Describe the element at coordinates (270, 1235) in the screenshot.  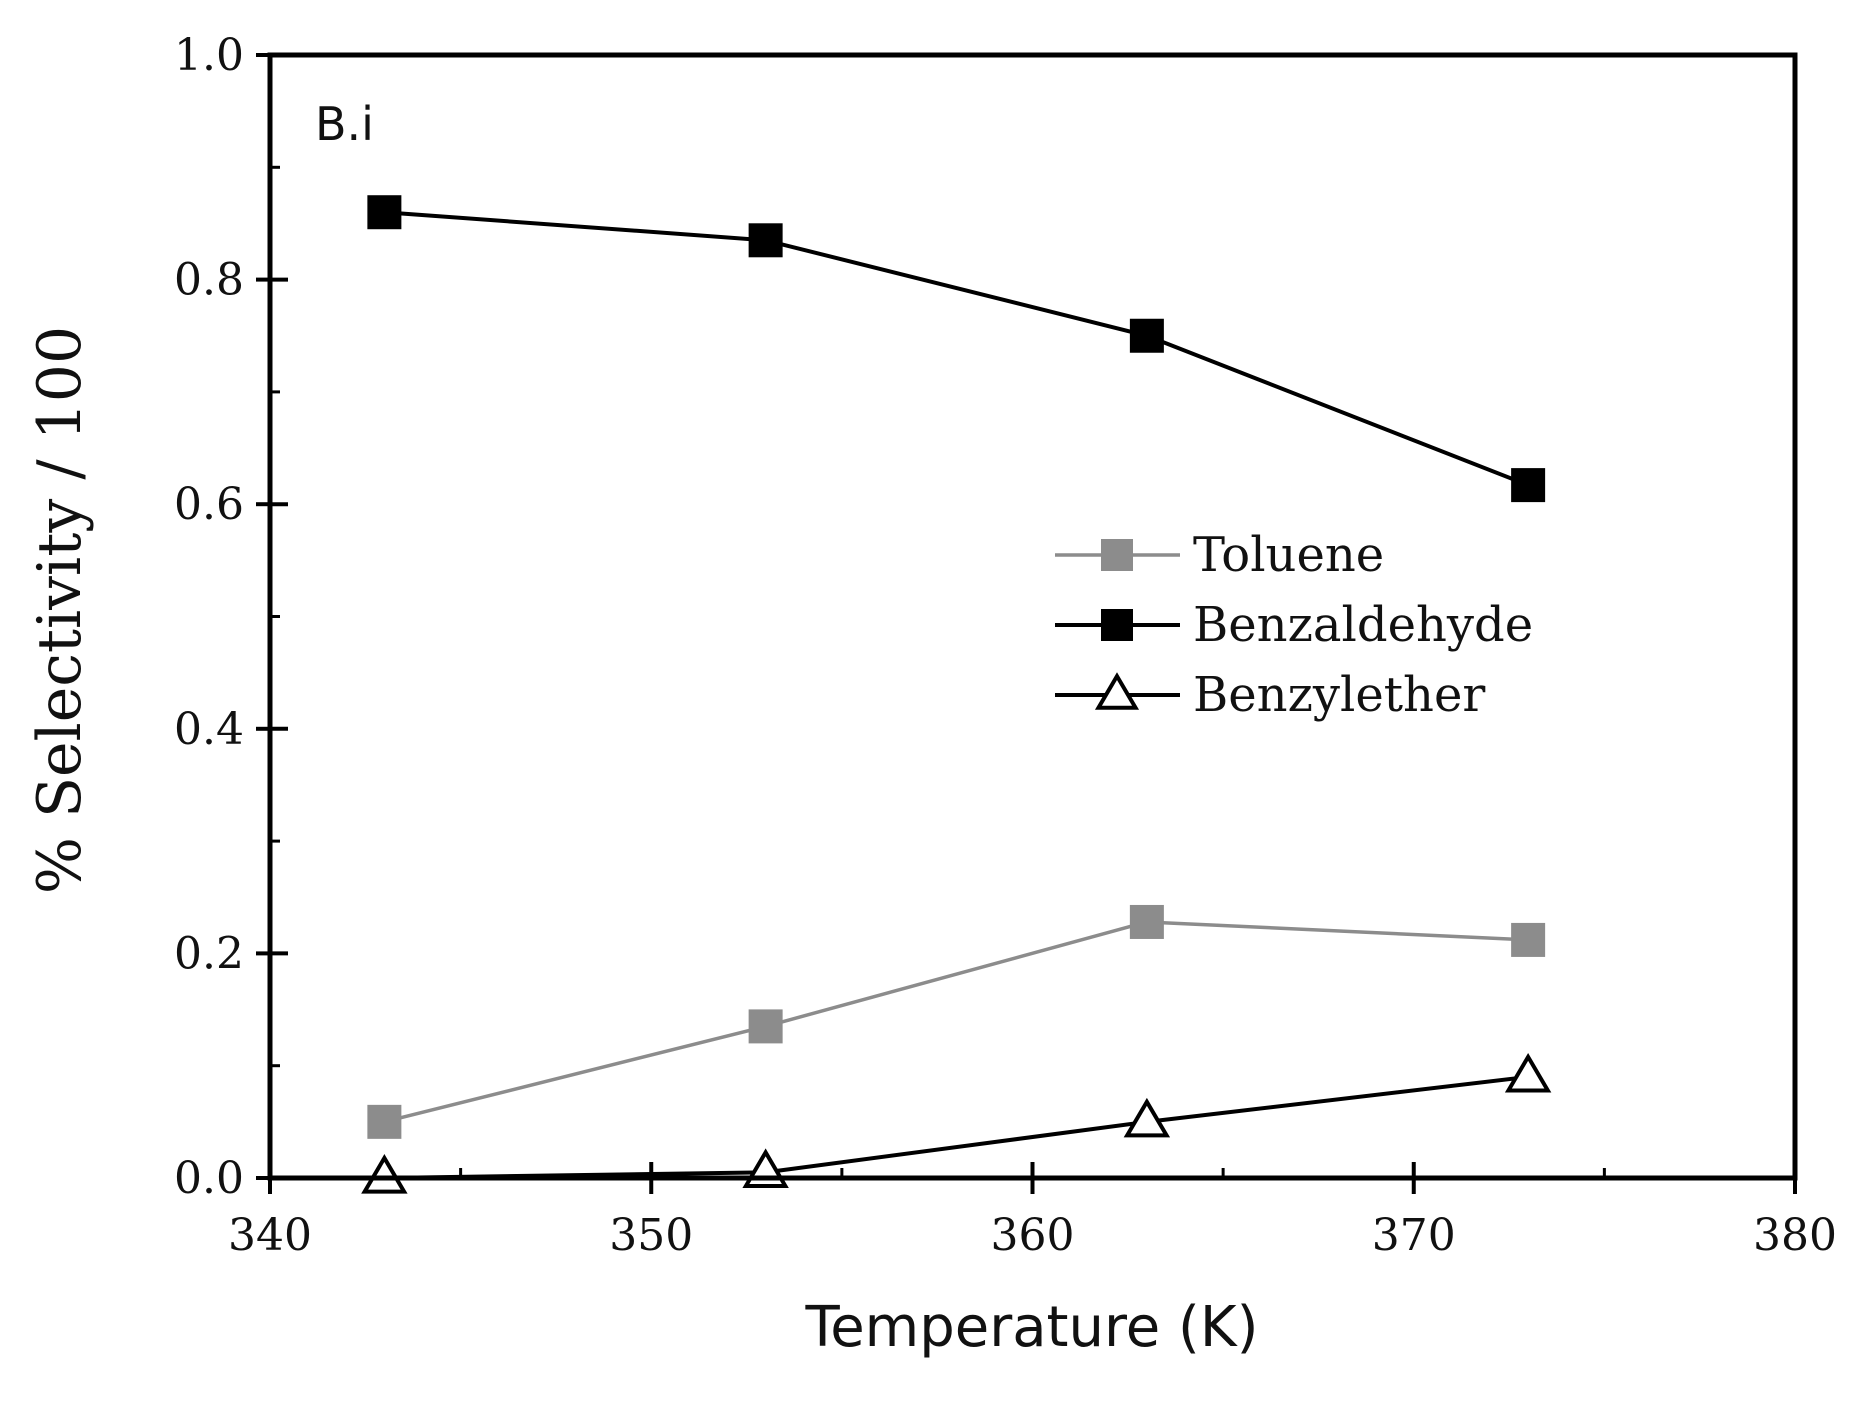
I see `x-tick-label: 340` at that location.